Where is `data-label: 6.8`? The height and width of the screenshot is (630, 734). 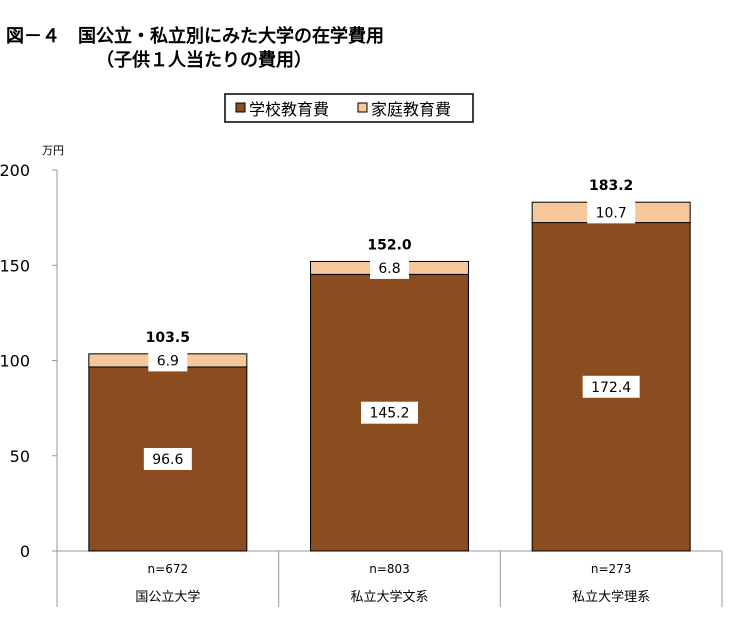
data-label: 6.8 is located at coordinates (389, 269).